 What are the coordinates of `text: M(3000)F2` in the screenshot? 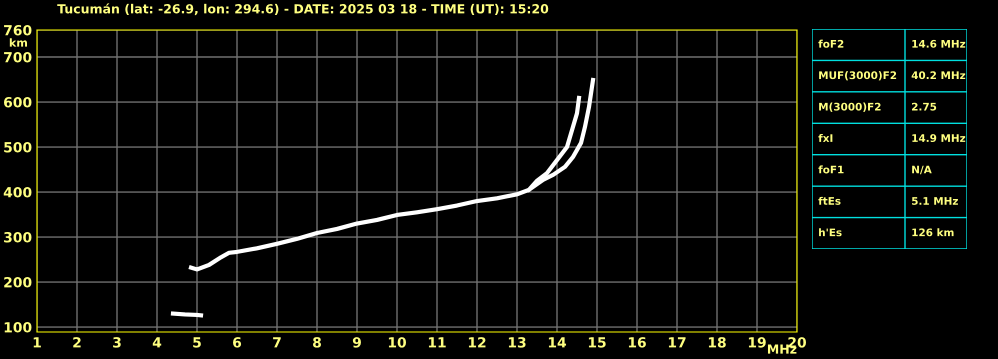 It's located at (850, 107).